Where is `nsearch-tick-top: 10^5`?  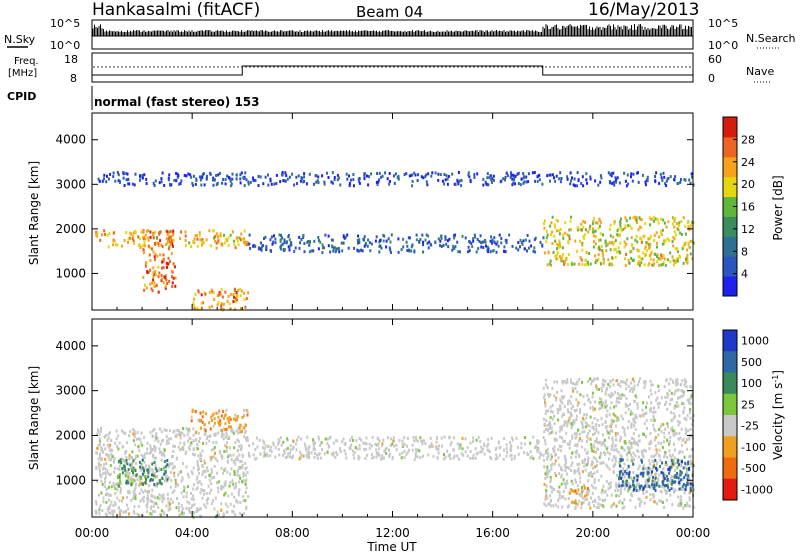 nsearch-tick-top: 10^5 is located at coordinates (723, 23).